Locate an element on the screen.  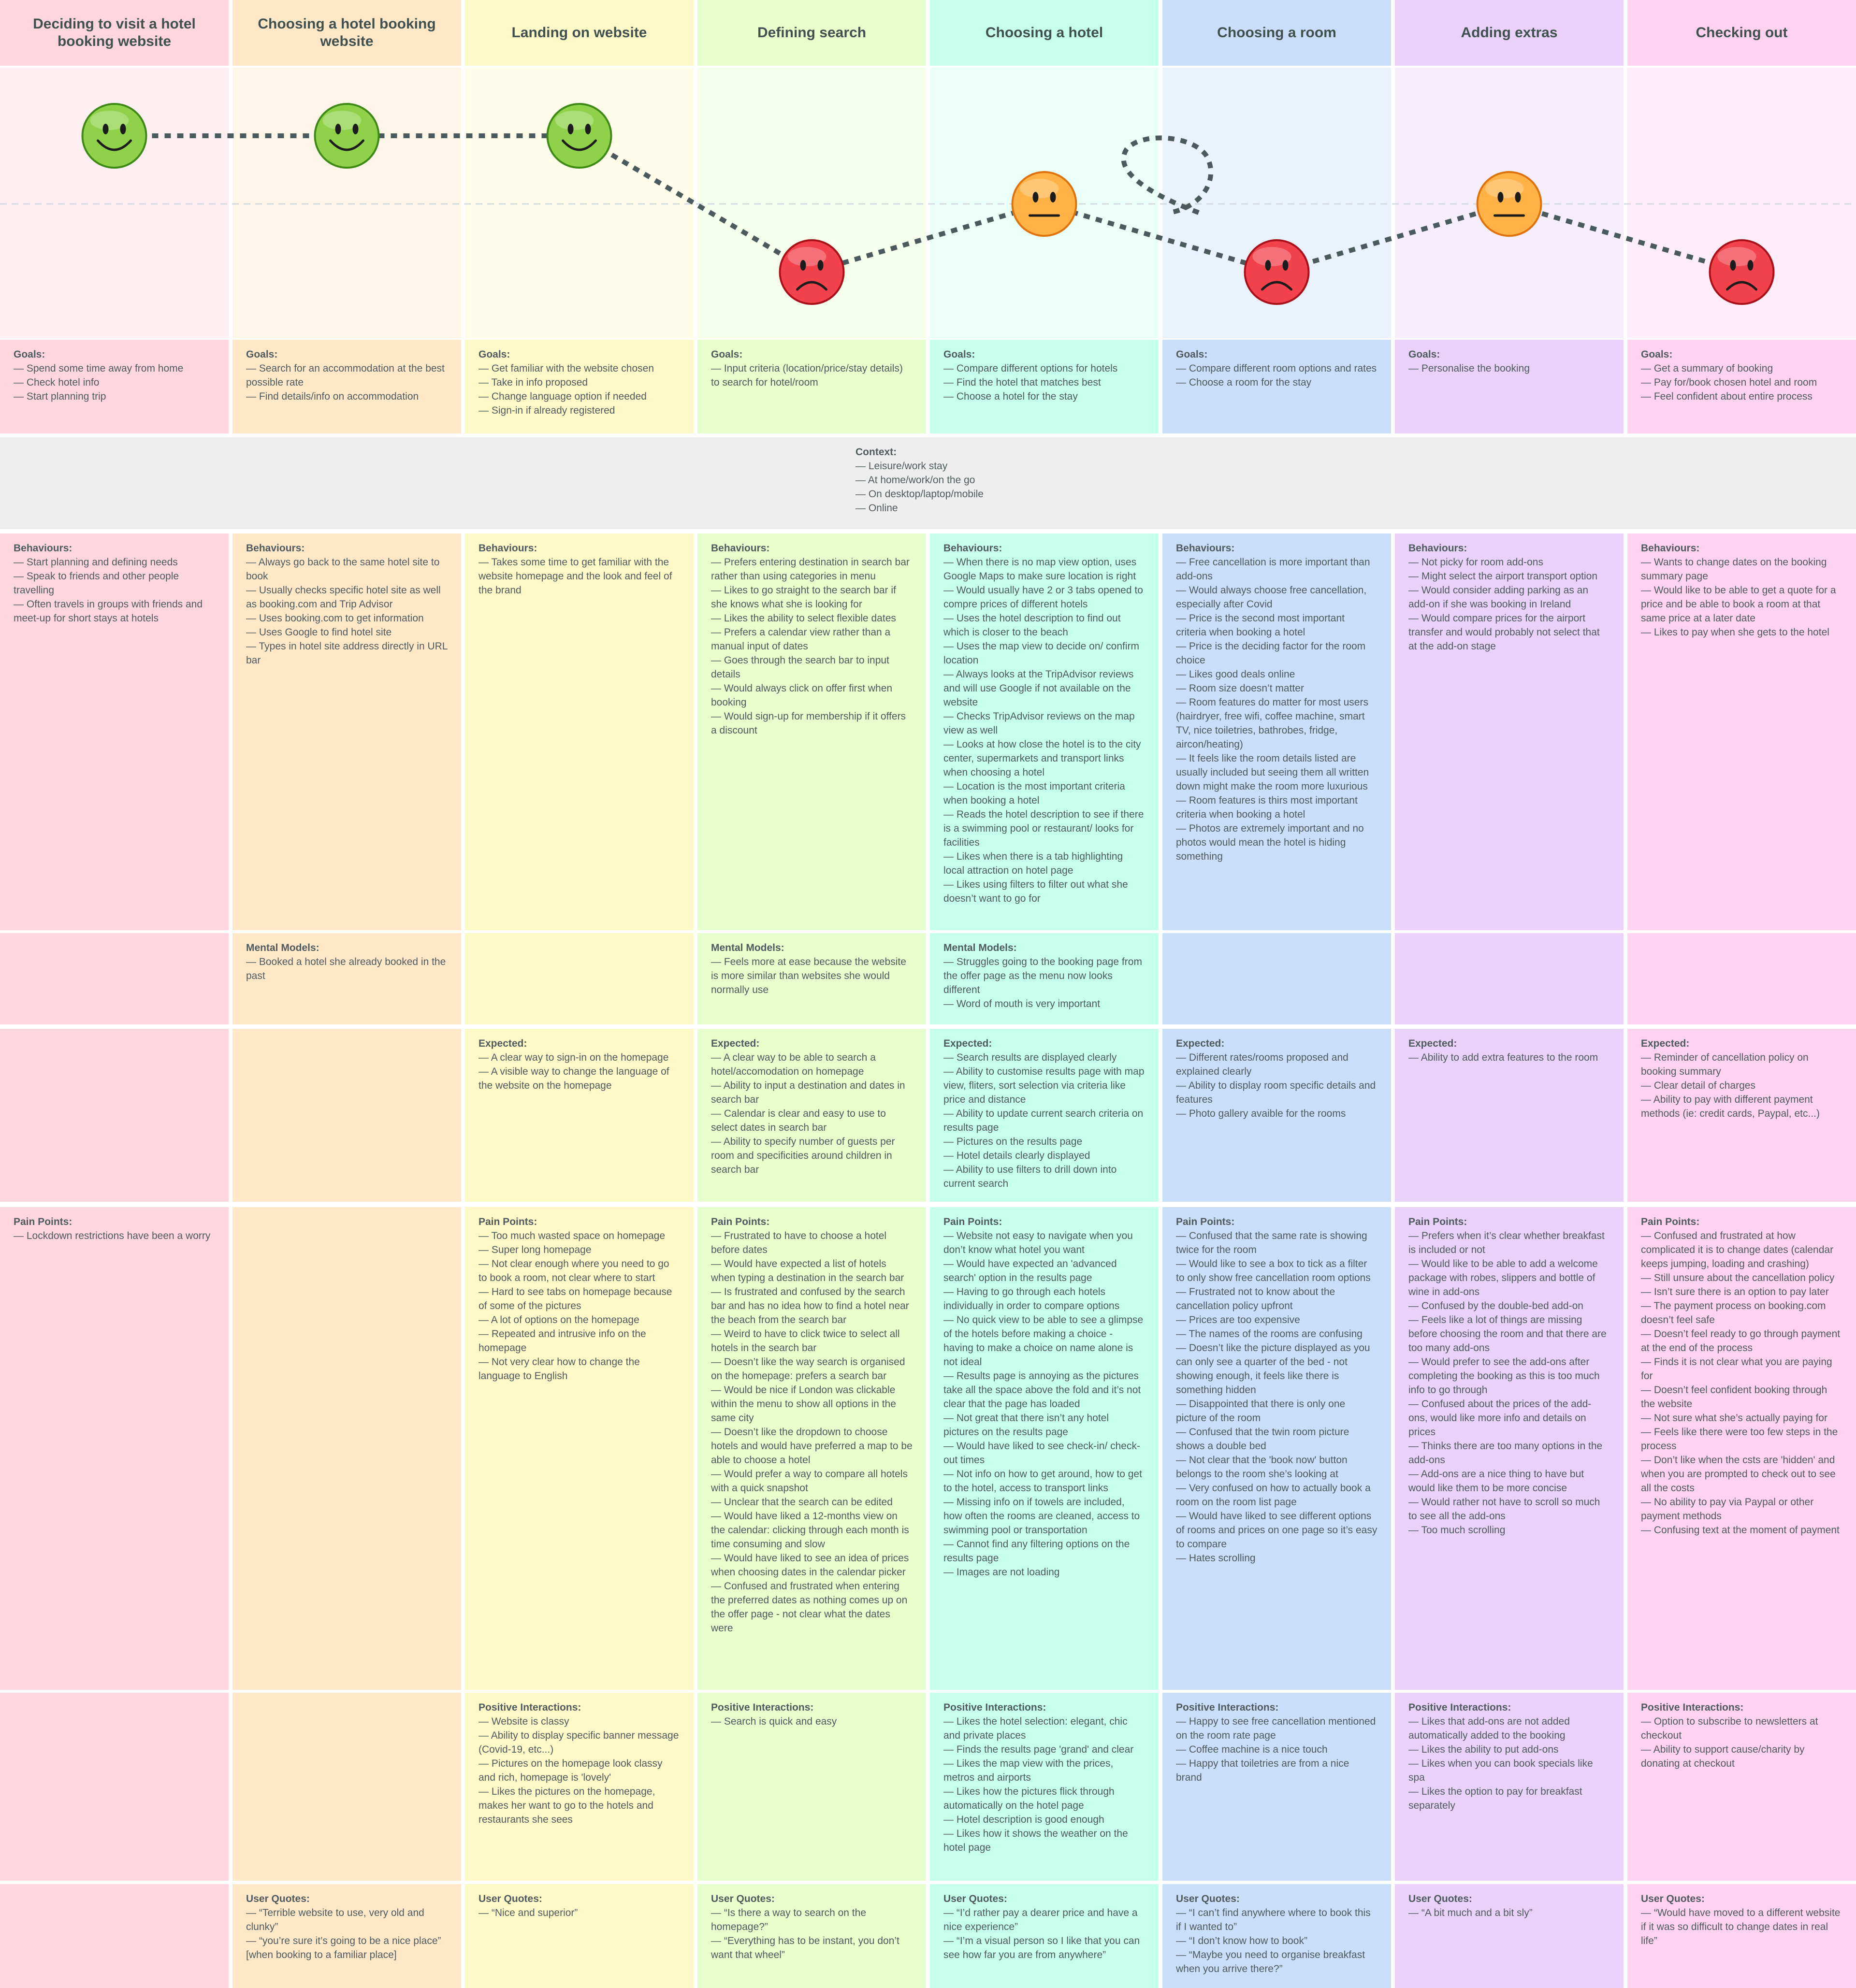
pain-item: Not sure what she’s actually paying for is located at coordinates (1742, 1418).